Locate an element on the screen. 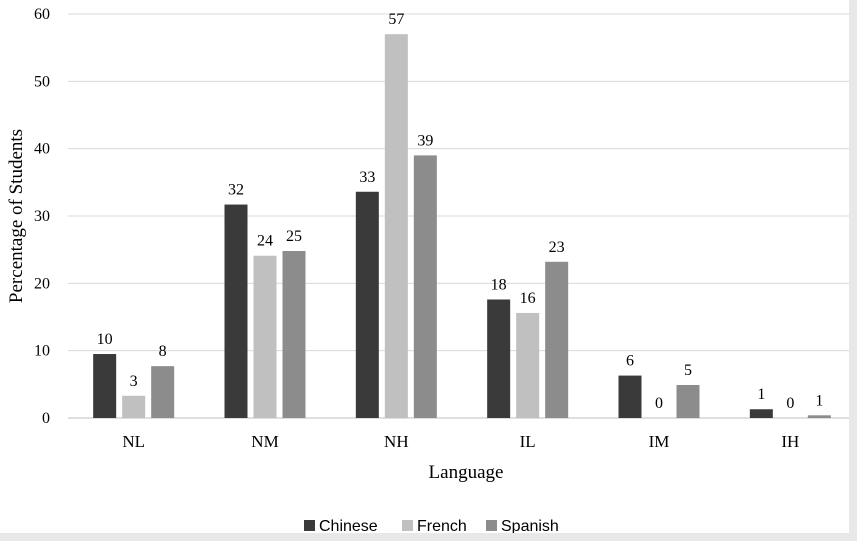 This screenshot has height=541, width=857. y-tick-label: 10 is located at coordinates (42, 351).